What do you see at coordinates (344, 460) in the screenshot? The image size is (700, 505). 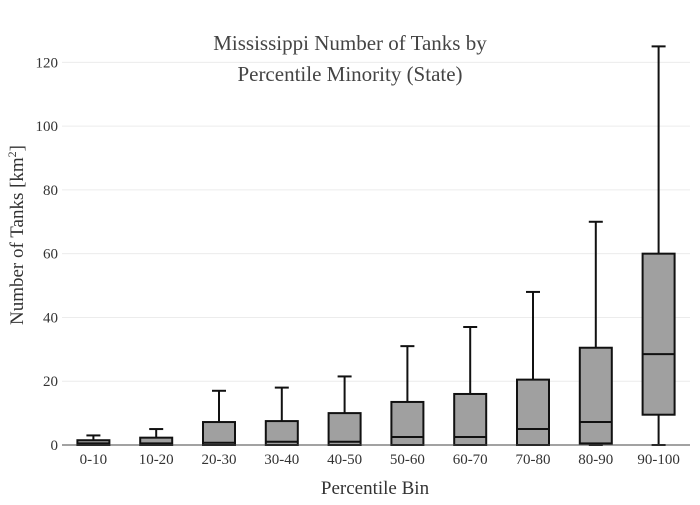 I see `x-tick-label: 40-50` at bounding box center [344, 460].